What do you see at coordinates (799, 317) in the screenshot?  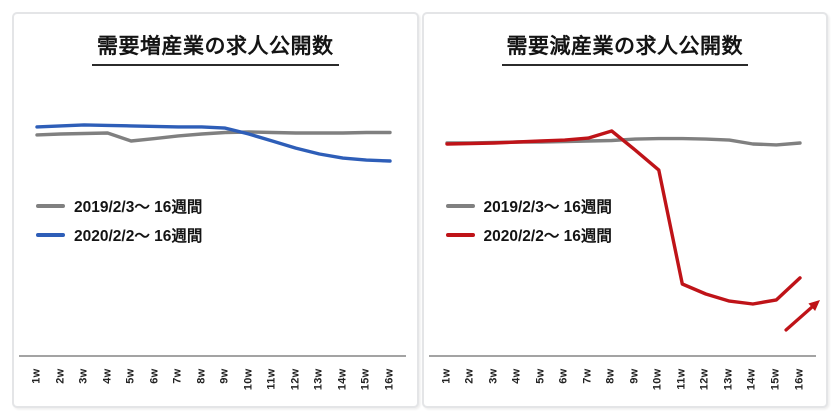 I see `up-right-arrow-icon` at bounding box center [799, 317].